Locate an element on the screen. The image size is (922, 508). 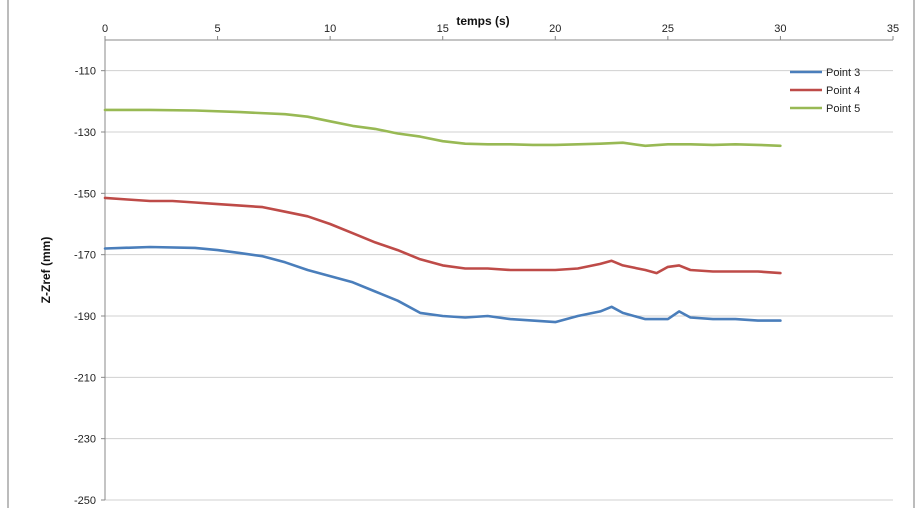
x-tick-labels: 0 5 10 15 20 25 30 35 is located at coordinates (500, 29).